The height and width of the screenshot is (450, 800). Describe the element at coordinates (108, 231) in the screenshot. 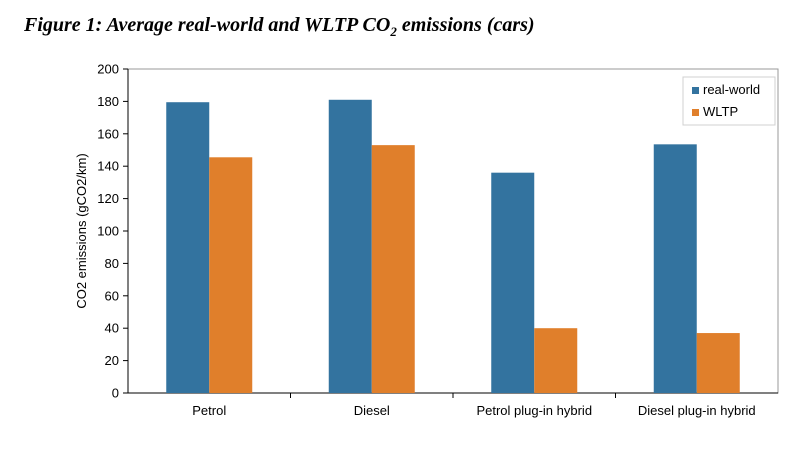

I see `y-tick-label: 100` at that location.